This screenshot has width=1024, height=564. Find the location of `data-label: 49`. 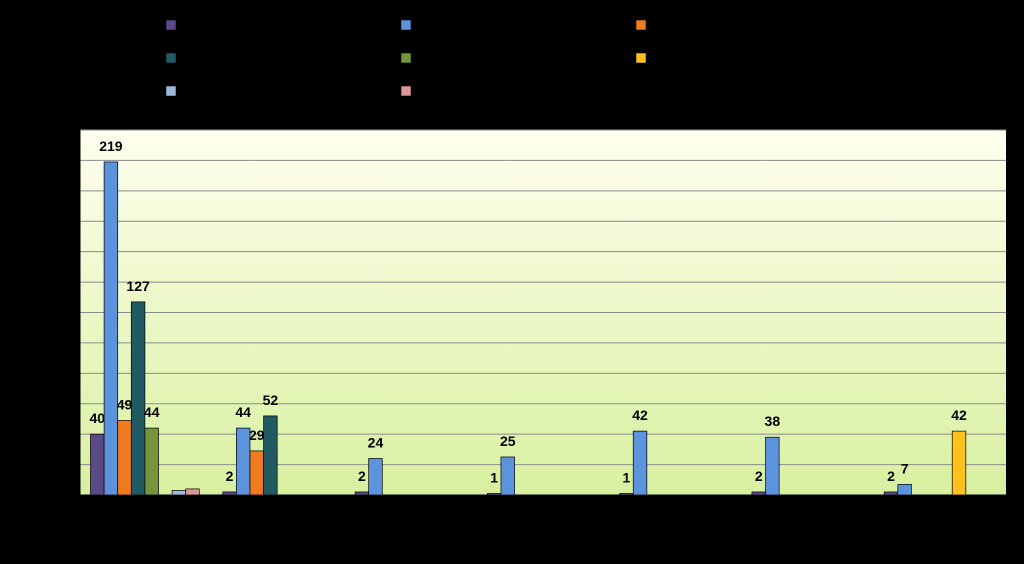

data-label: 49 is located at coordinates (125, 404).